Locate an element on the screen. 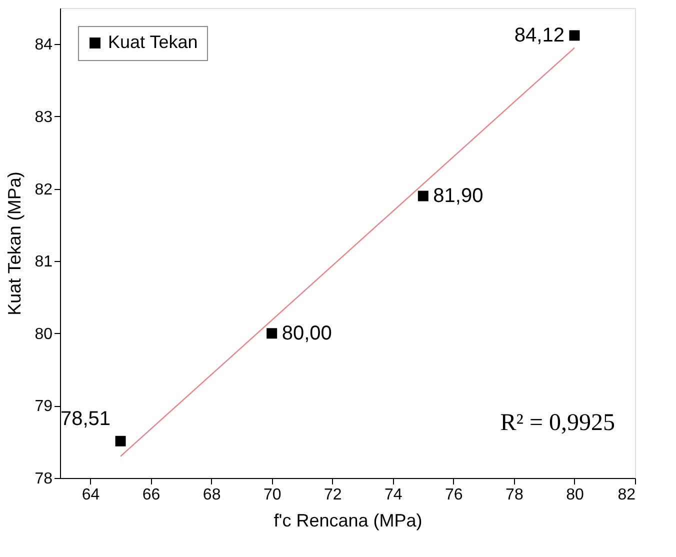 This screenshot has height=557, width=676. x-tick-label: 66 is located at coordinates (151, 495).